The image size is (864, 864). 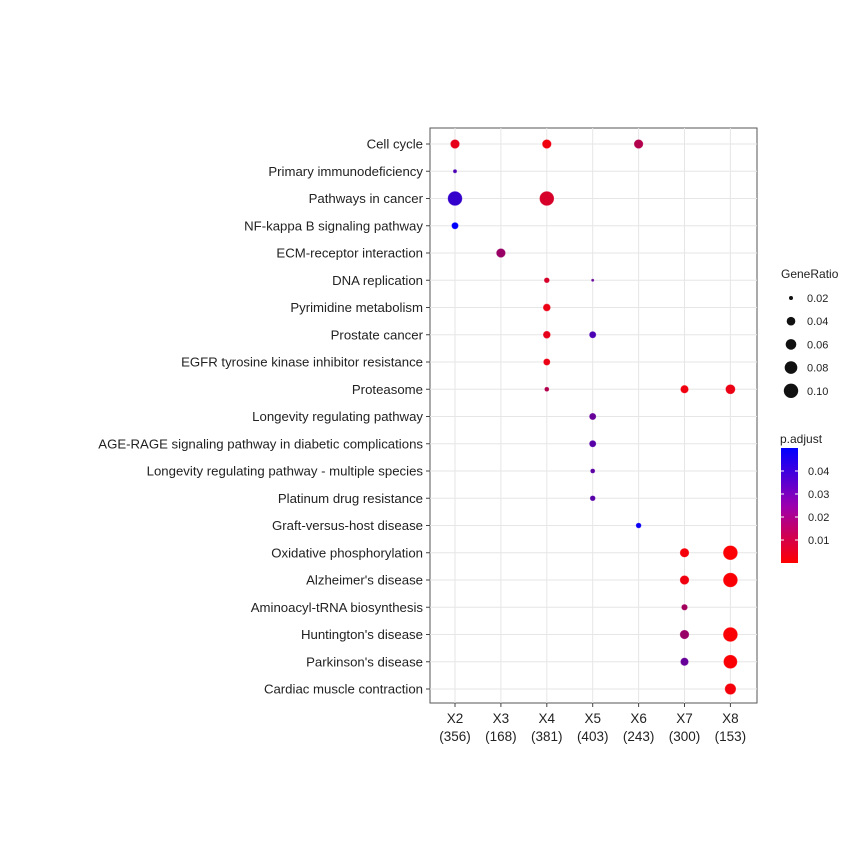 I want to click on x-tick-count: (356), so click(x=455, y=736).